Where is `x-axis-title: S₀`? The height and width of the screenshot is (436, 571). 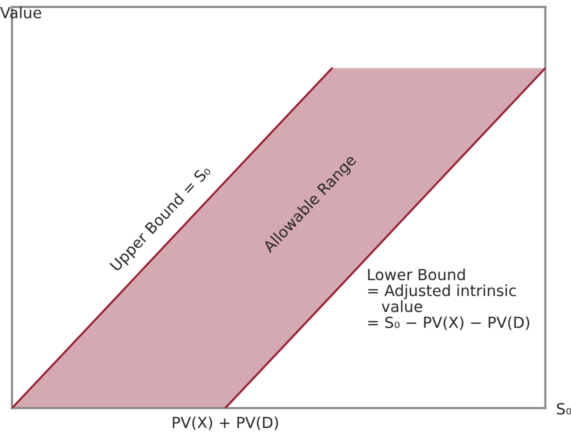
x-axis-title: S₀ is located at coordinates (563, 408).